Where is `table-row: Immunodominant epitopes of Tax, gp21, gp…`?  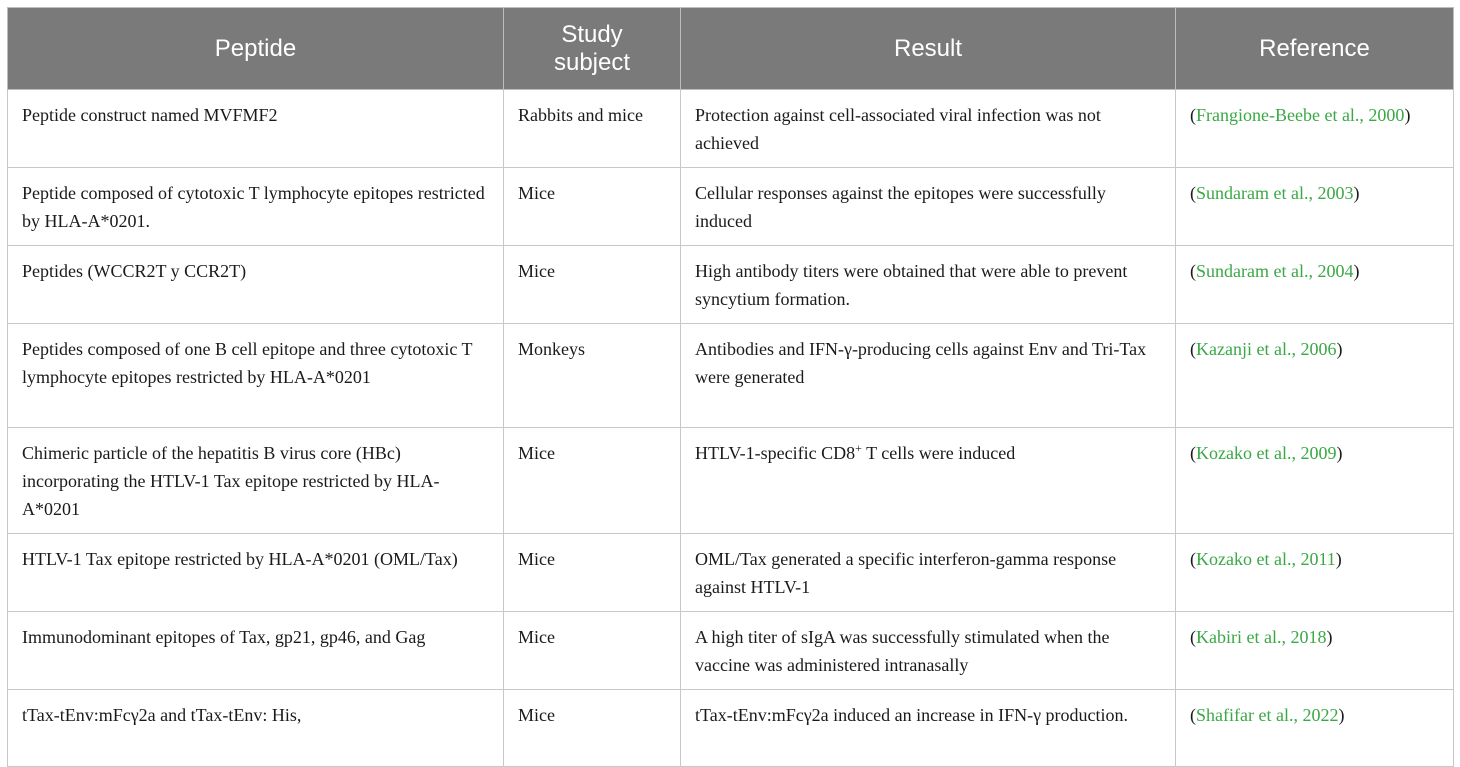
table-row: Immunodominant epitopes of Tax, gp21, gp… is located at coordinates (730, 650).